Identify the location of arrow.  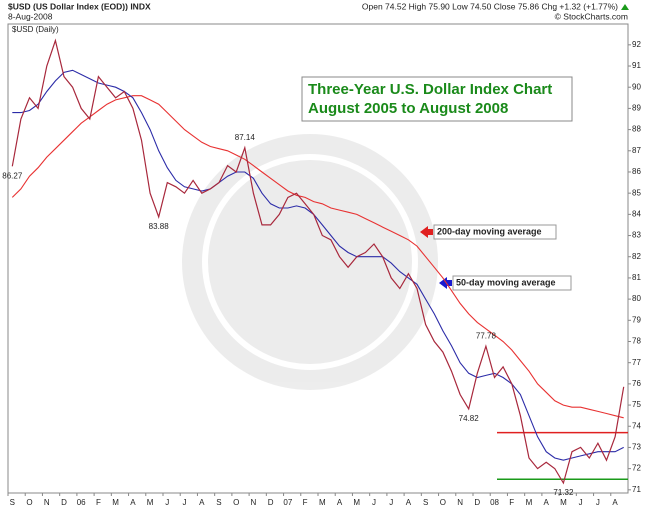
(426, 232).